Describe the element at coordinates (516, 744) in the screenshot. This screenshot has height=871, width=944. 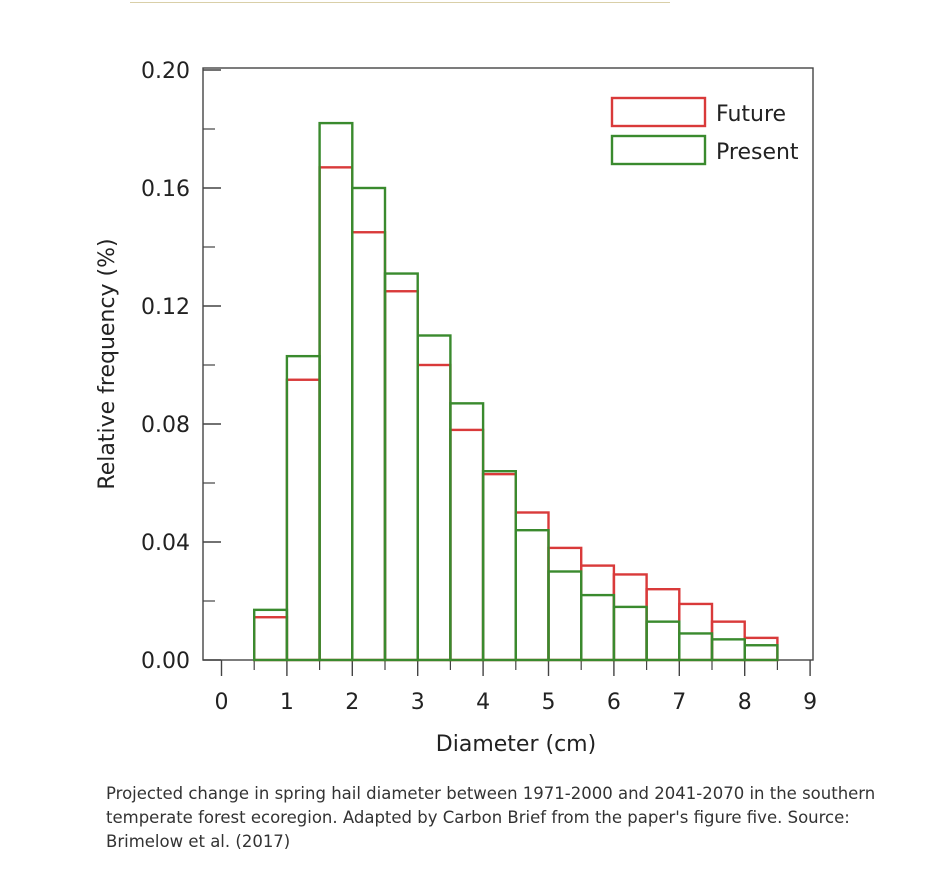
I see `x-axis-label: Diameter (cm)` at that location.